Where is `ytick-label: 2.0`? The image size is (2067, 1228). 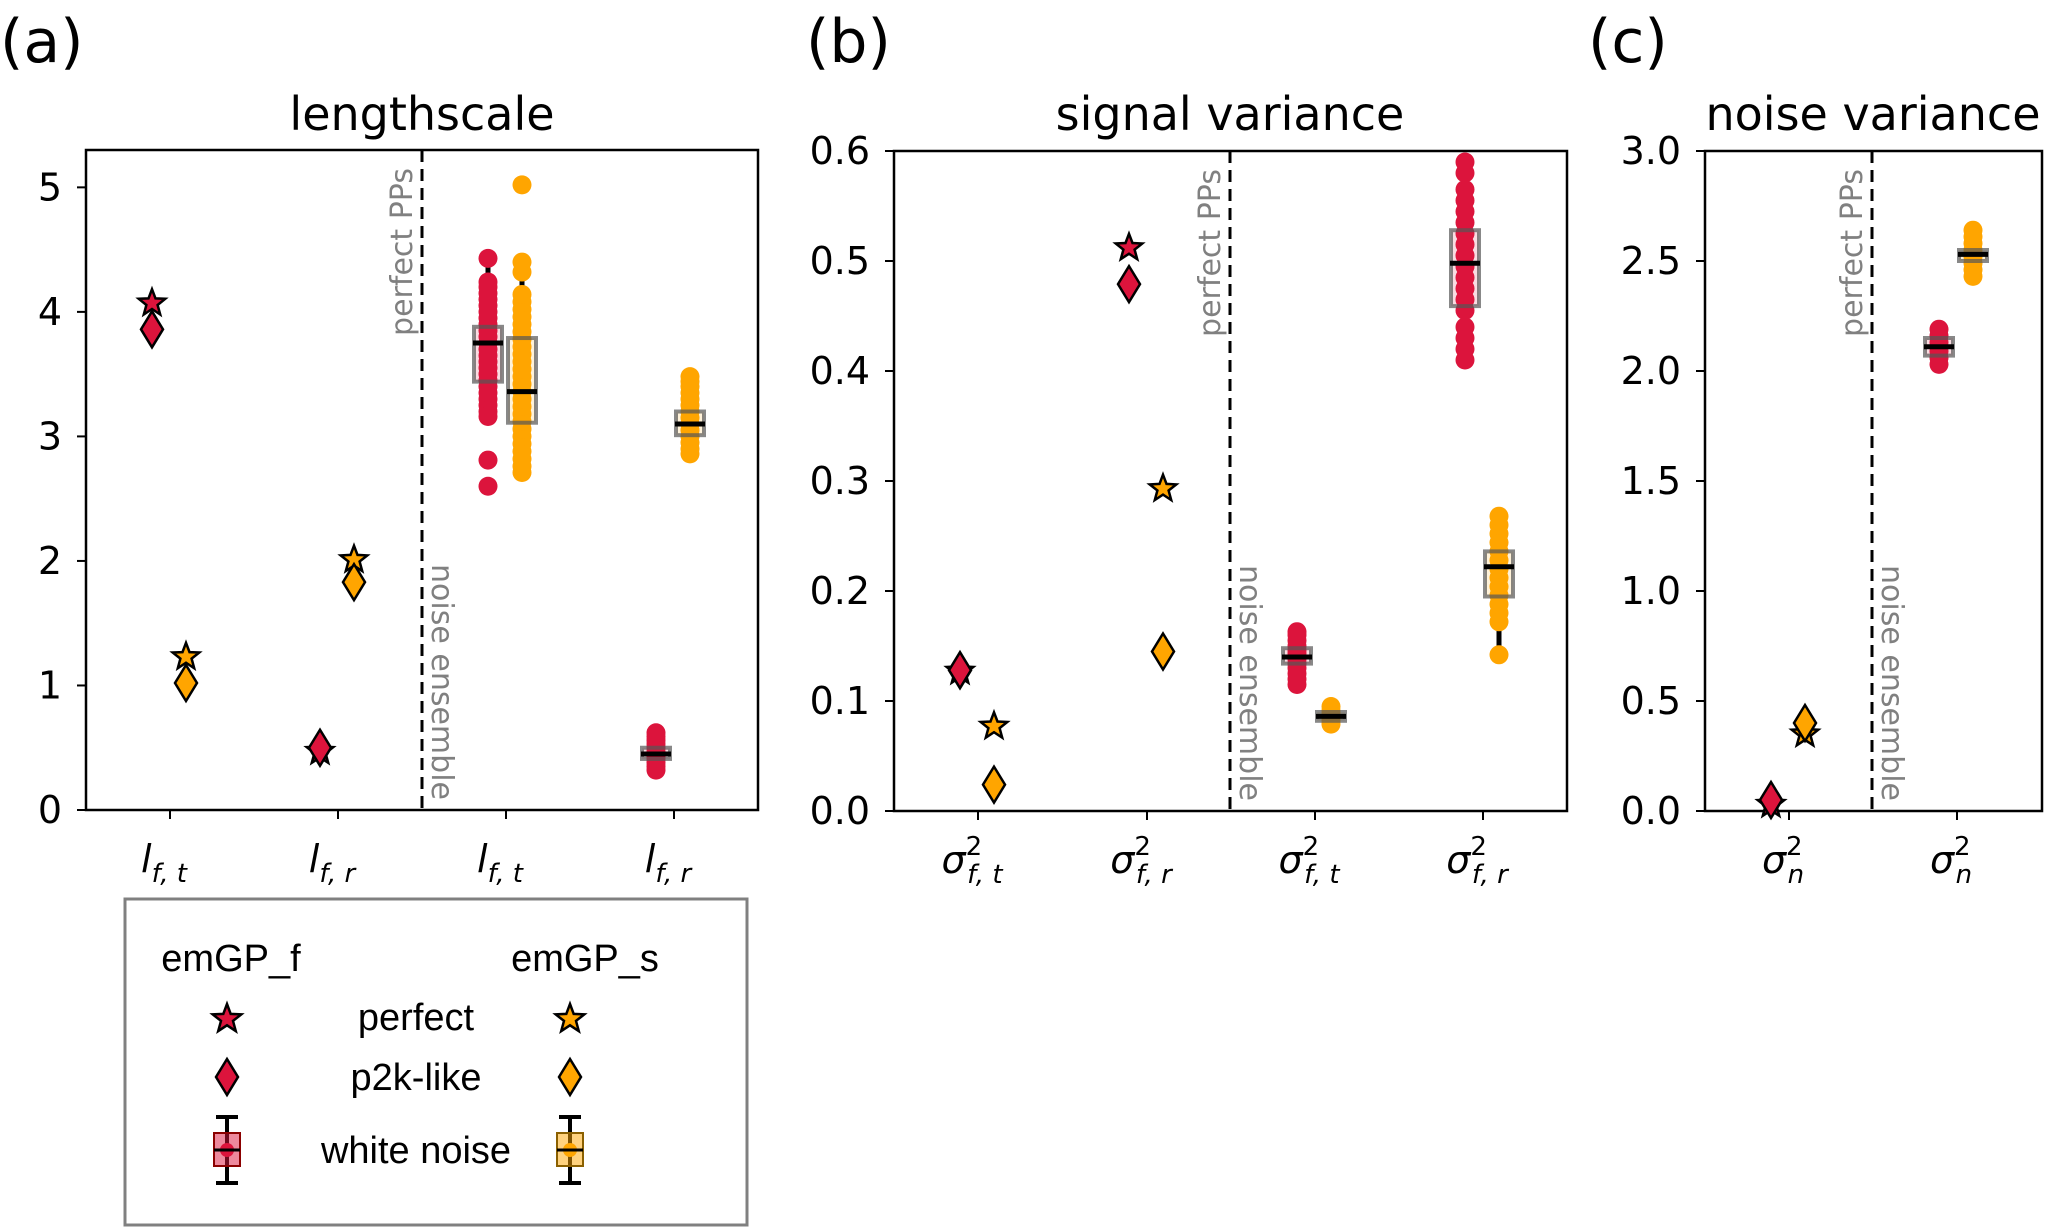 ytick-label: 2.0 is located at coordinates (1651, 371).